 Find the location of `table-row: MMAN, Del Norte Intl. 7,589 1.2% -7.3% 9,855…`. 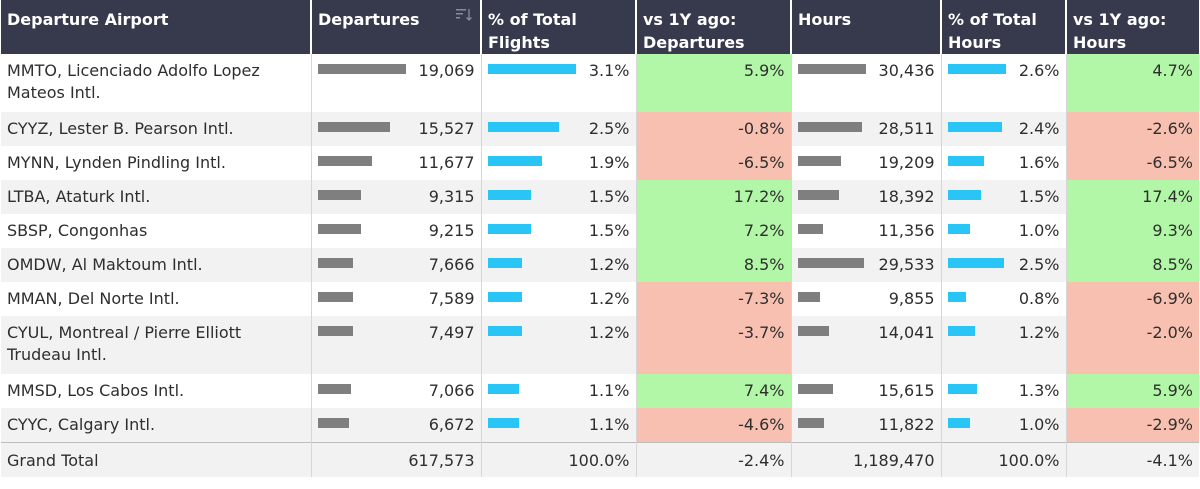

table-row: MMAN, Del Norte Intl. 7,589 1.2% -7.3% 9,855… is located at coordinates (600, 299).